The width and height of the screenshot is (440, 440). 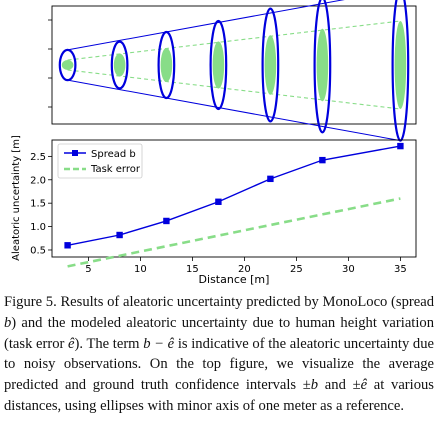 What do you see at coordinates (400, 269) in the screenshot?
I see `x-tick-label: 35` at bounding box center [400, 269].